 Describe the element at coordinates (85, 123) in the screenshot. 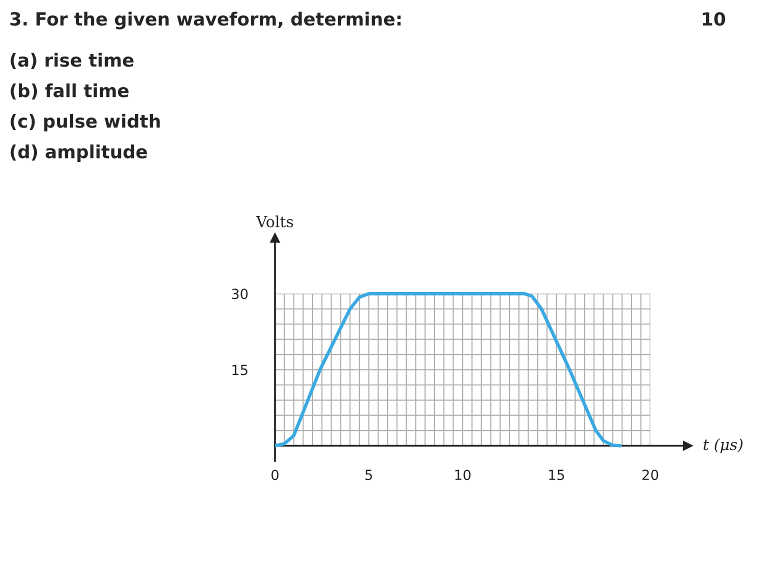

I see `text: (c) pulse width` at that location.